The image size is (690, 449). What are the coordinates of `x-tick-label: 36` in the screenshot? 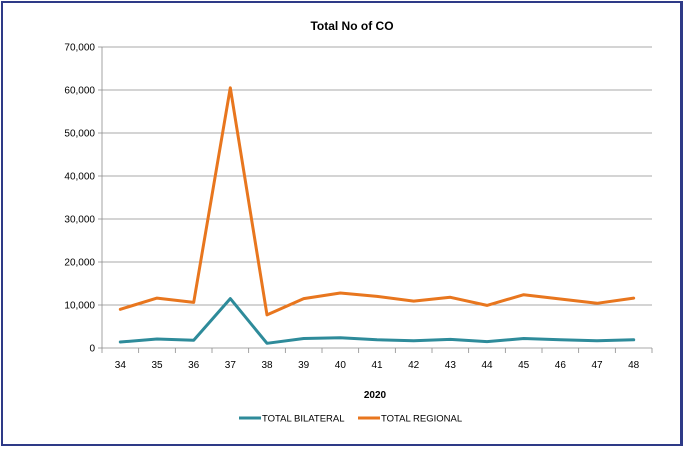 It's located at (194, 365).